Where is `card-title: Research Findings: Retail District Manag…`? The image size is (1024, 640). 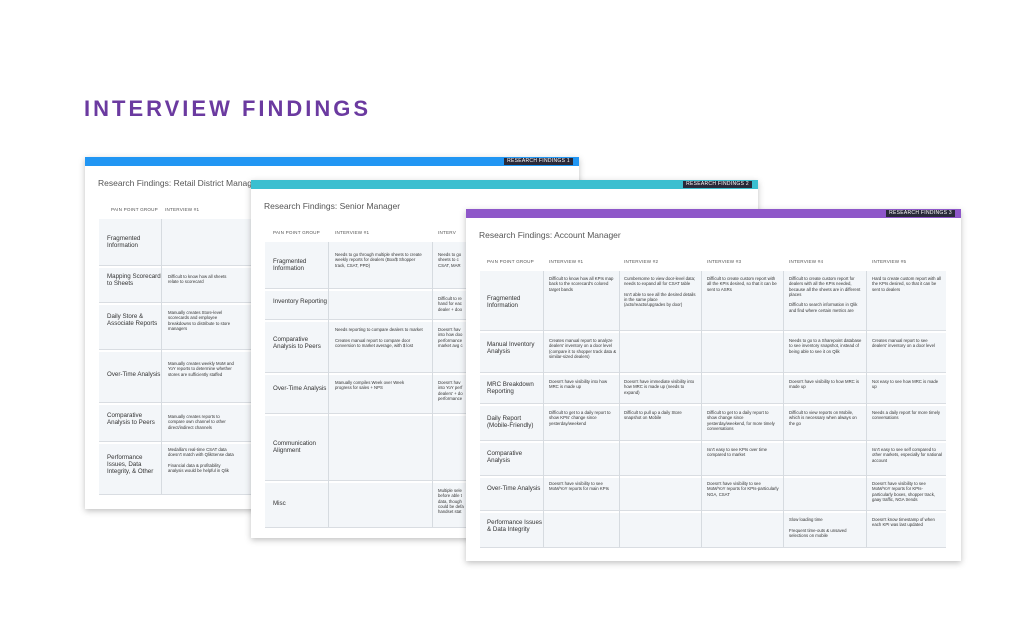 card-title: Research Findings: Retail District Manag… is located at coordinates (179, 183).